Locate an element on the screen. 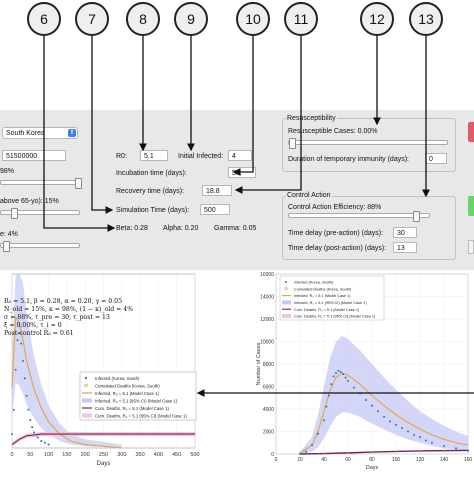 The height and width of the screenshot is (479, 474). post-action-input: 13 is located at coordinates (405, 247).